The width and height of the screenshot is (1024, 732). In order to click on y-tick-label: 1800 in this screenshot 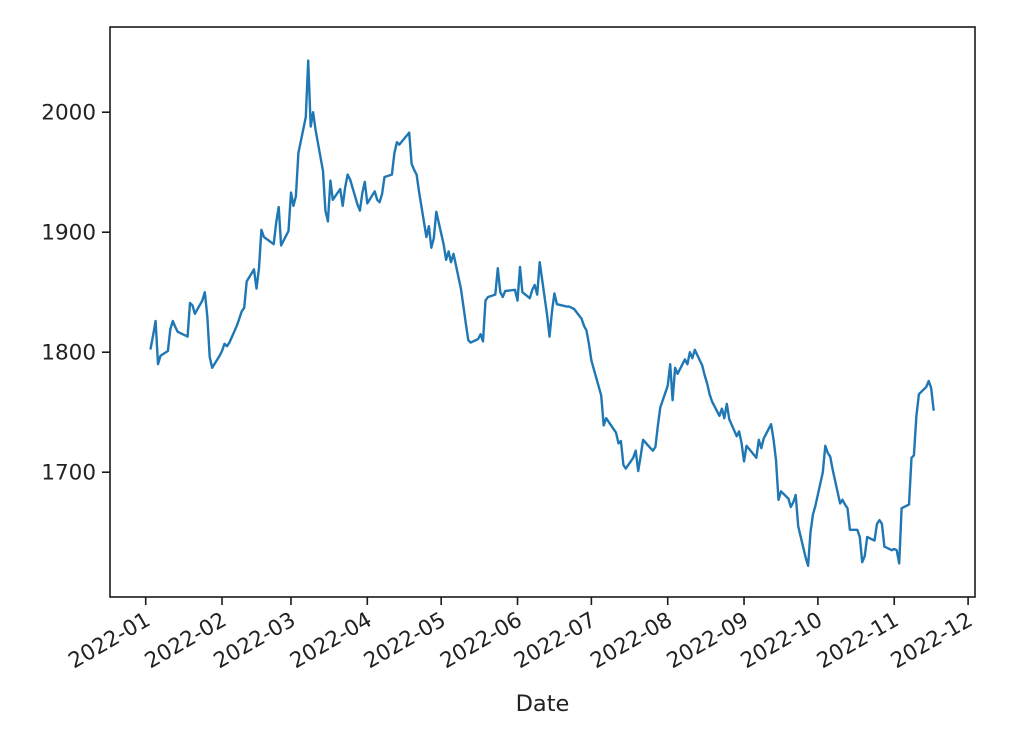, I will do `click(68, 353)`.